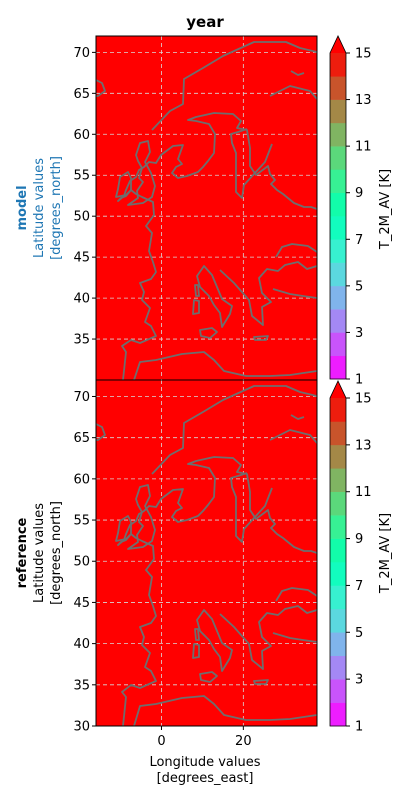 This screenshot has width=400, height=800. I want to click on model-ytick-label: 65, so click(81, 94).